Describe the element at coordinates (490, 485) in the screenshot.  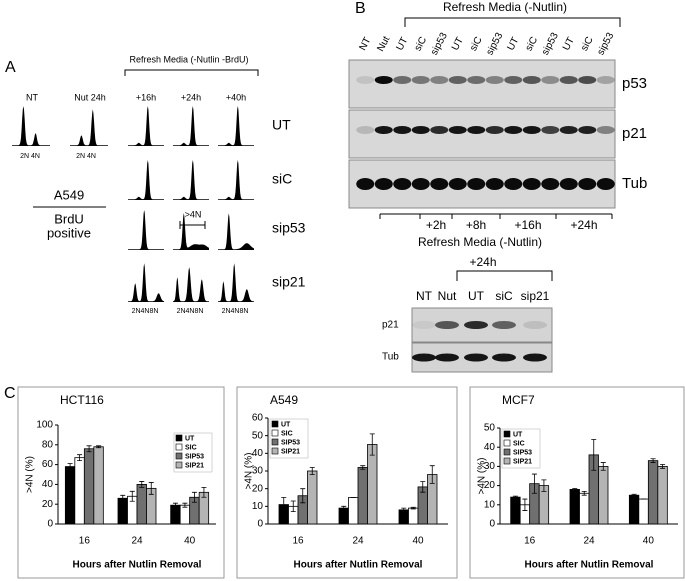
I see `y-tick-label: 20` at that location.